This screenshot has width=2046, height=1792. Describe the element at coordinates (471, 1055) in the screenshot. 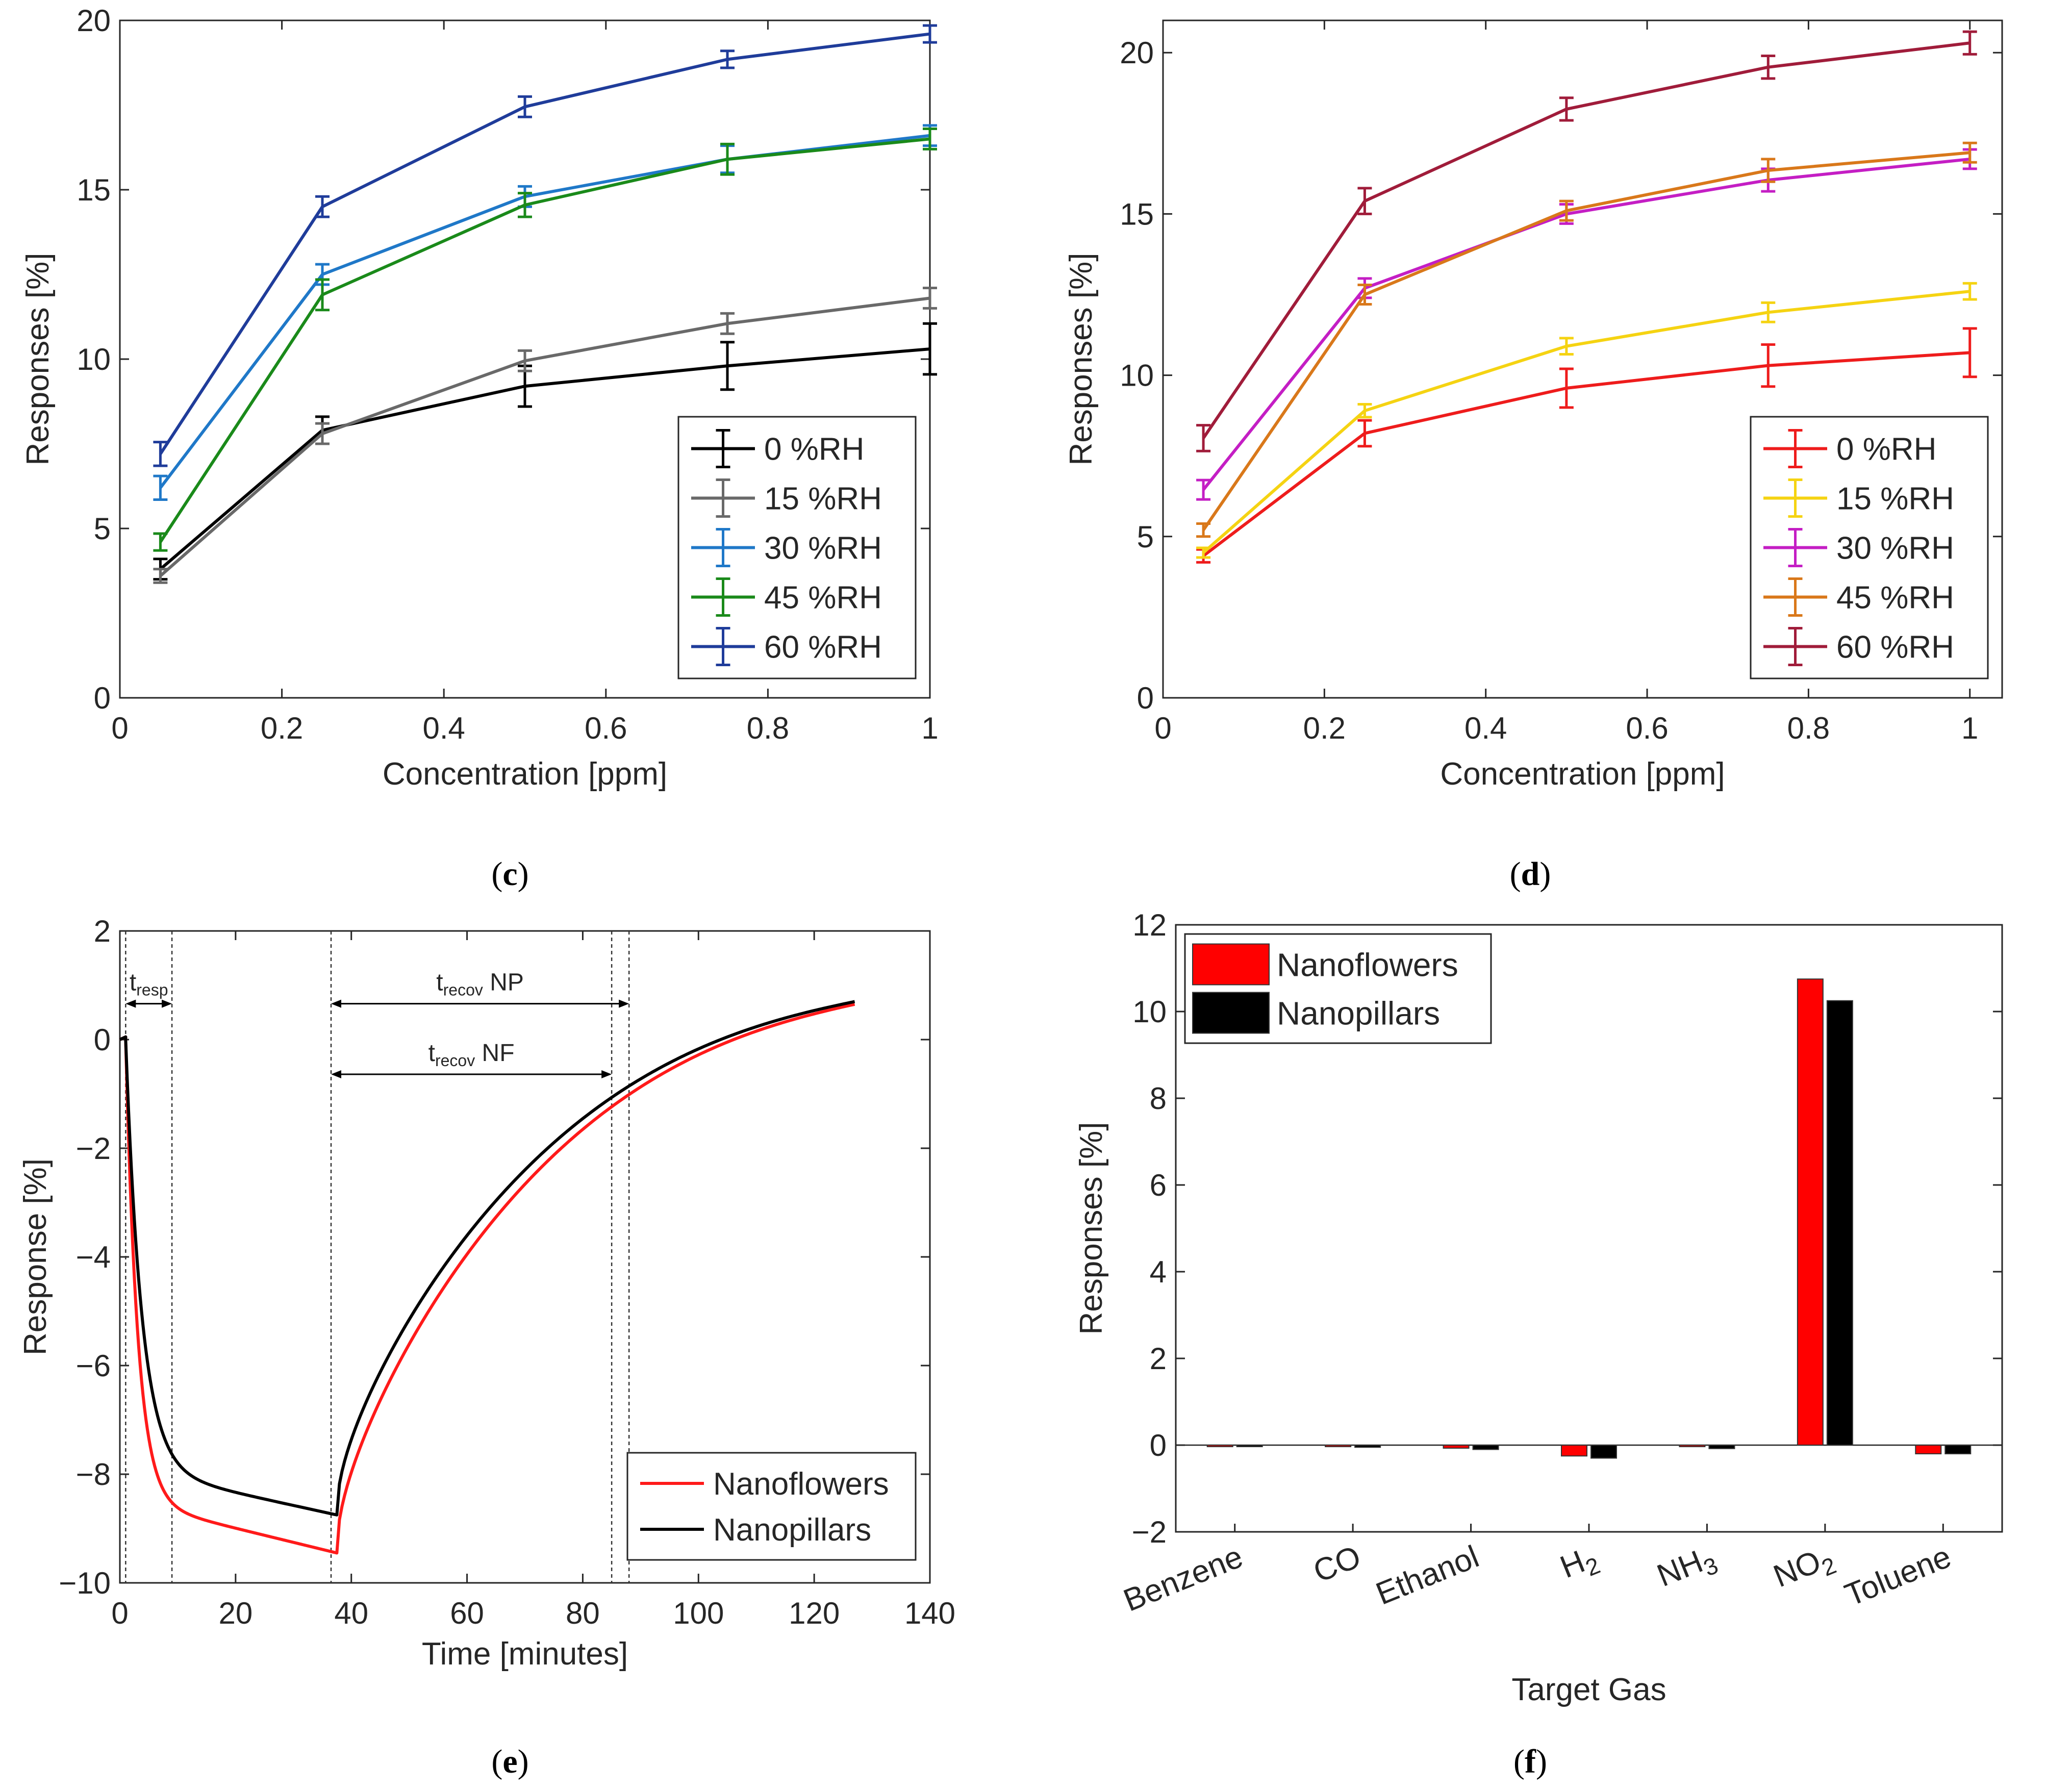

I see `annotation-label: trecov NF` at that location.